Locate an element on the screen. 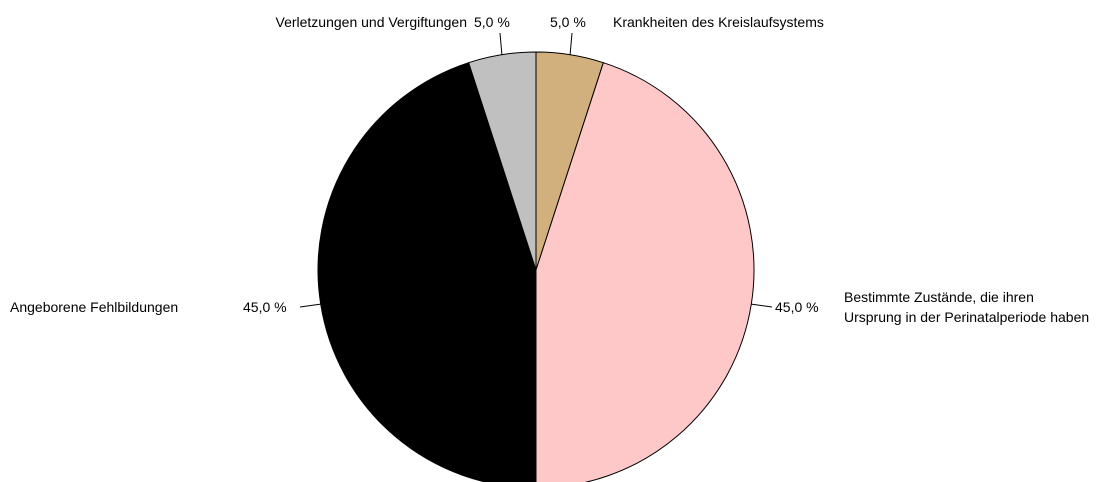  category-label: Angeborene Fehlbildungen is located at coordinates (94, 307).